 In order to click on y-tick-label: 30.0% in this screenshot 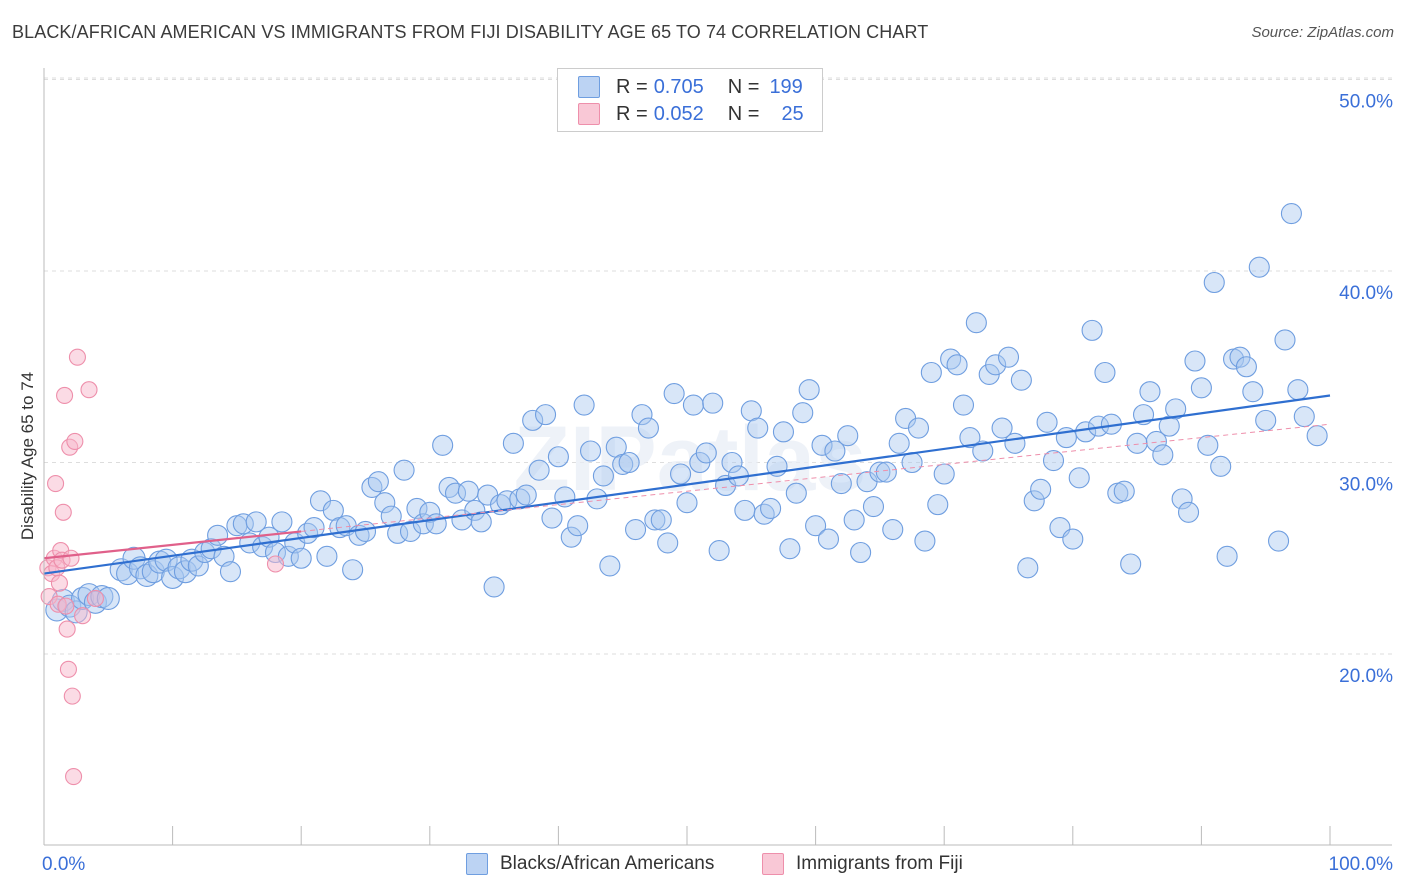, I will do `click(1366, 485)`.